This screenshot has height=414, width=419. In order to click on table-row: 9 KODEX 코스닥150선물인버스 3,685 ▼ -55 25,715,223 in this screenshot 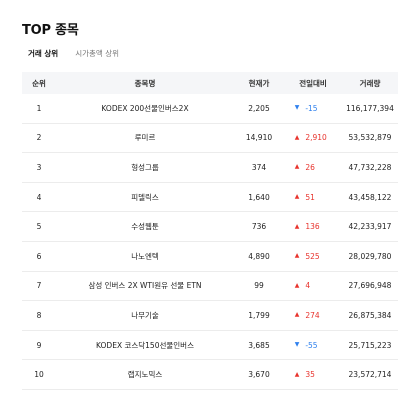, I will do `click(210, 346)`.